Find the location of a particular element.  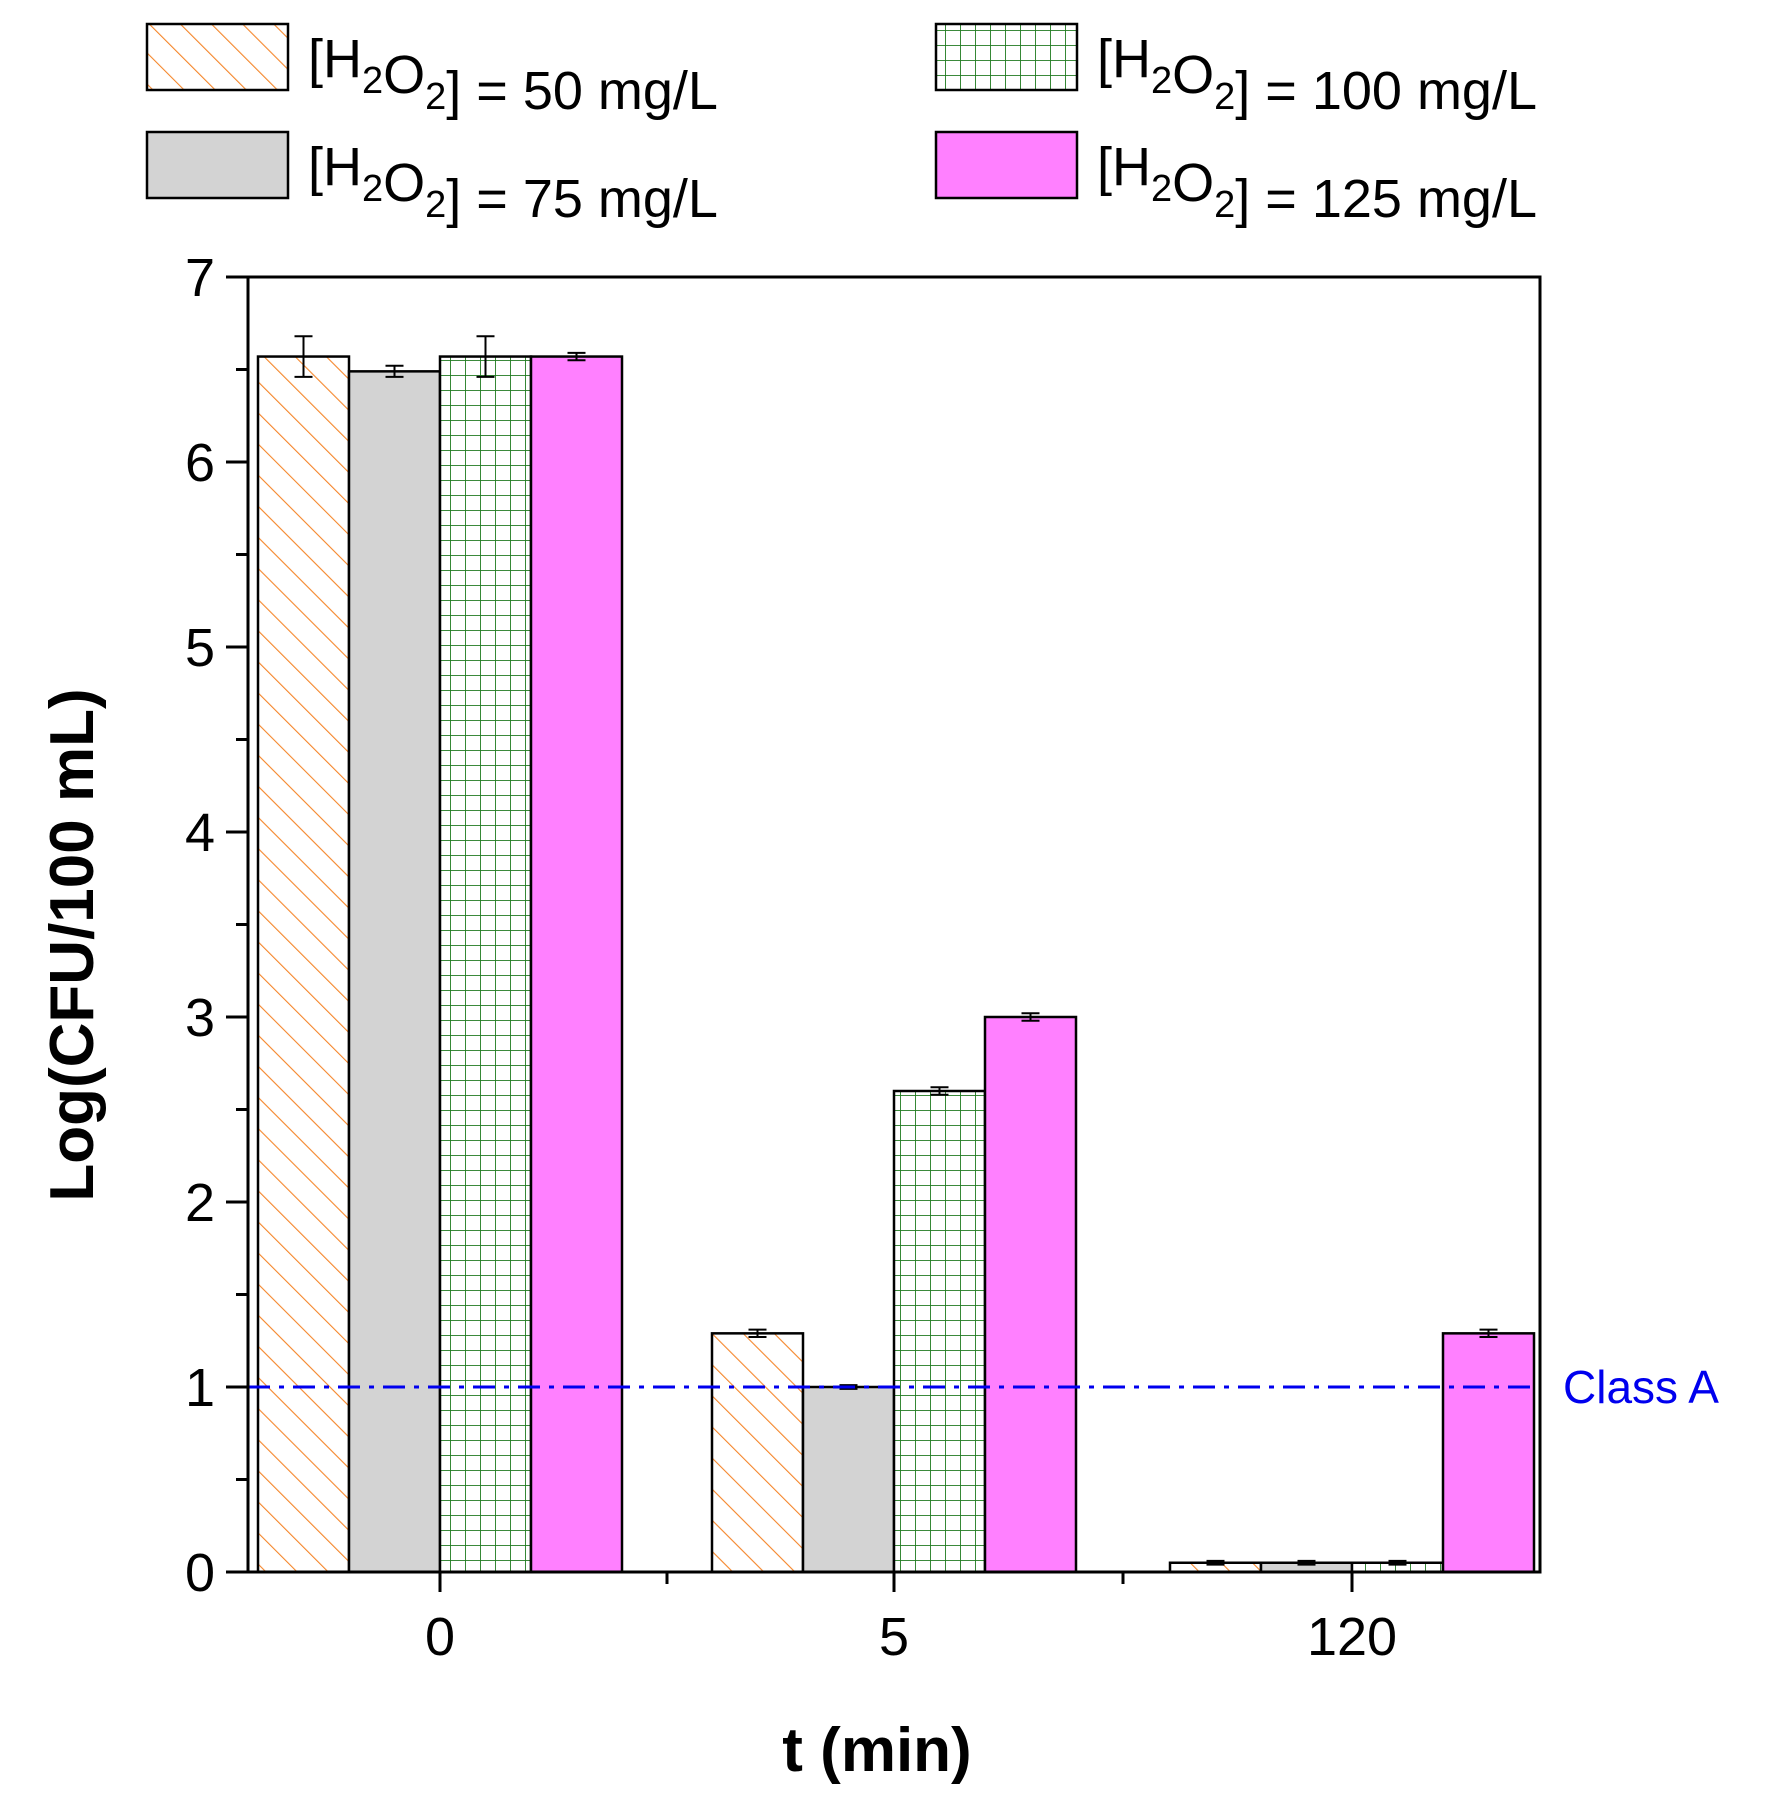

y-tick-label: 6 is located at coordinates (200, 463).